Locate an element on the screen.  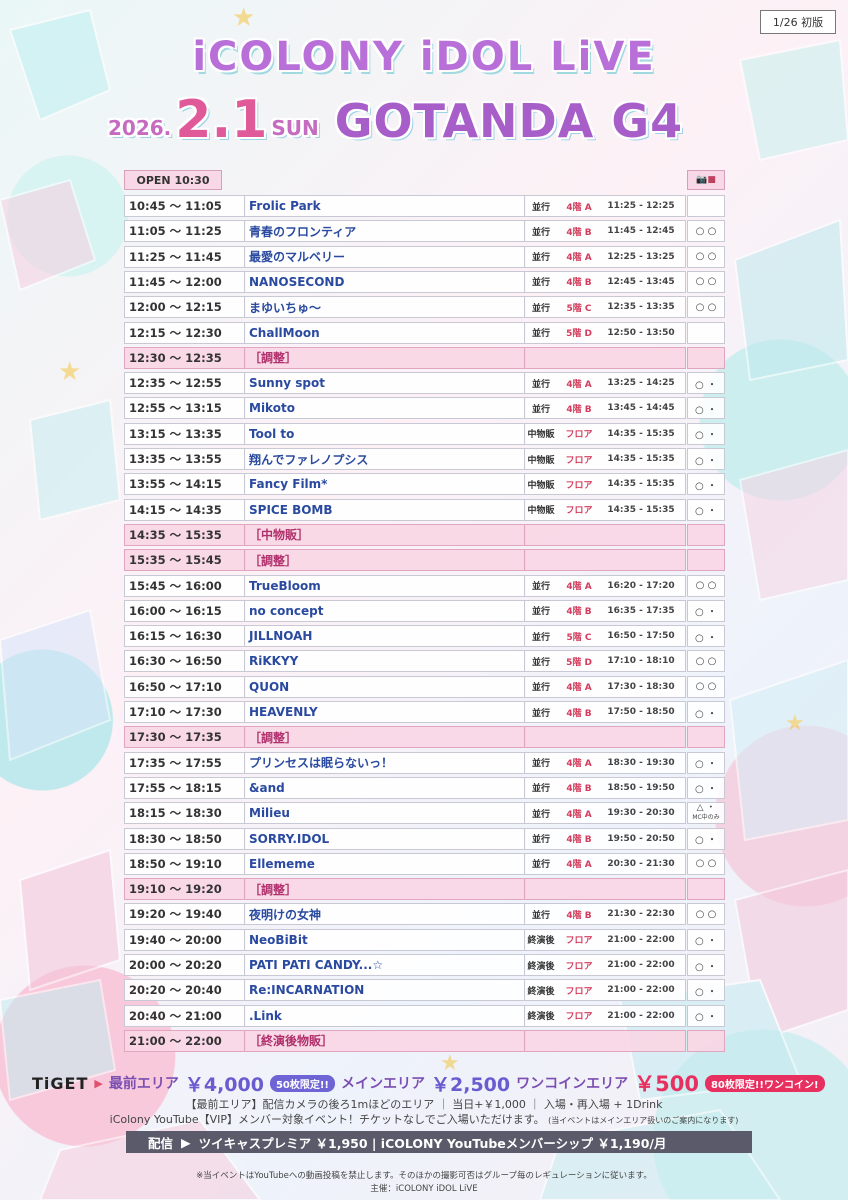
slot-time: 19:10 ～ 19:20 is located at coordinates (185, 889).